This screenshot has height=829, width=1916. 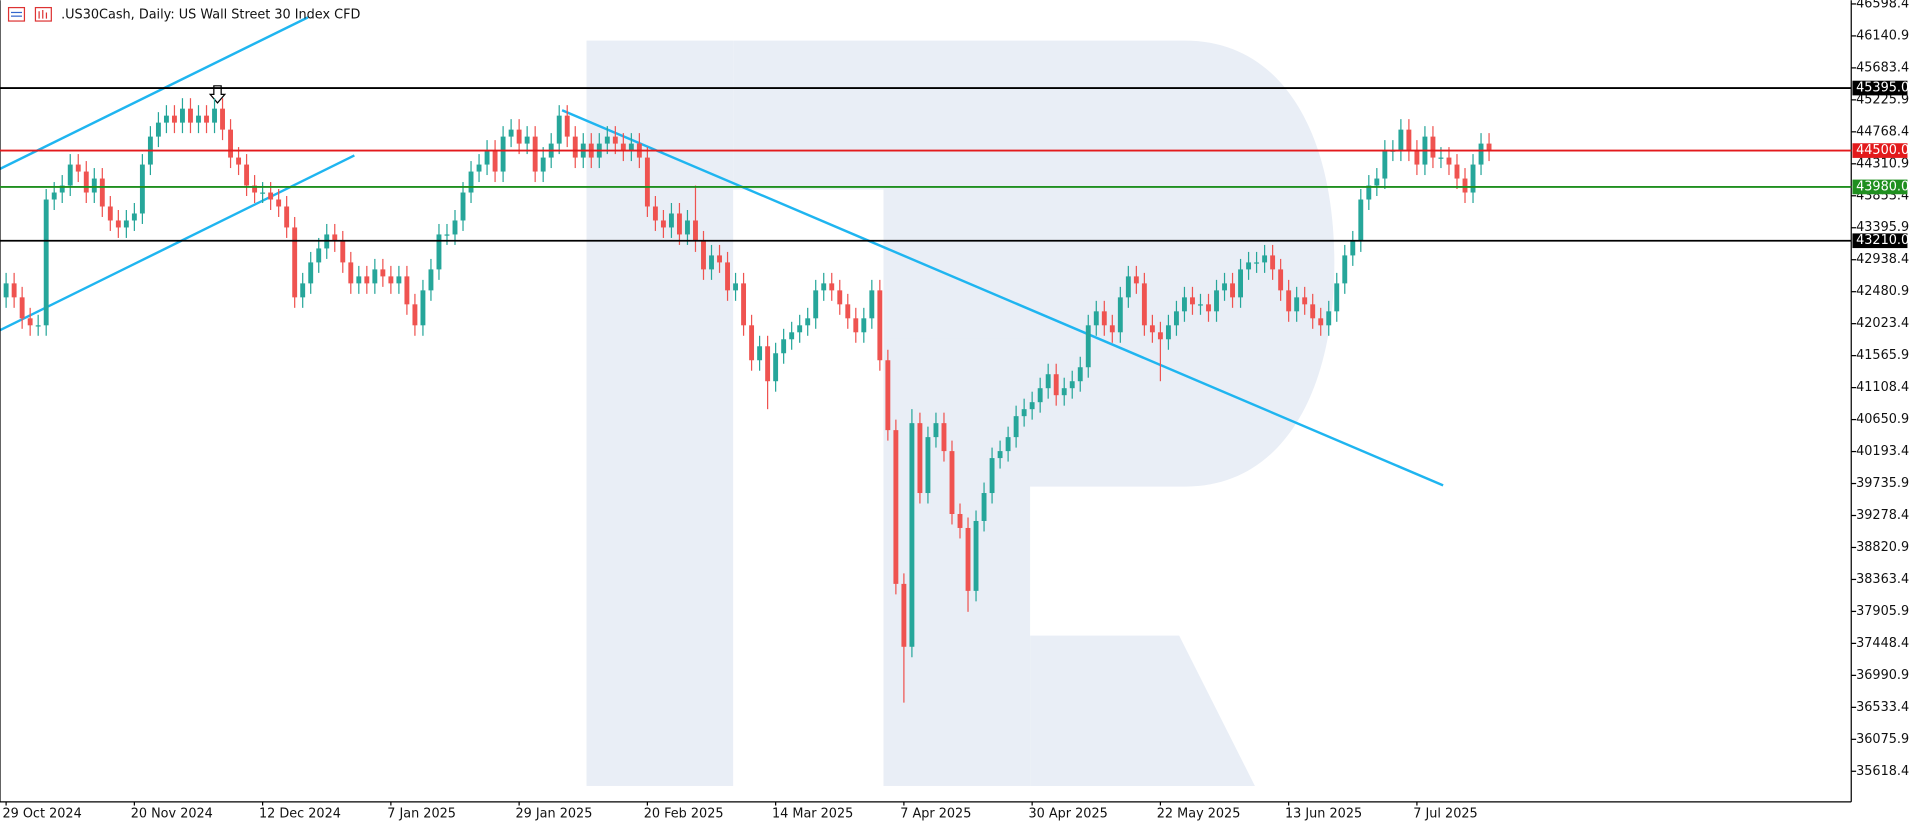 I want to click on y-tick-label: 38820.9, so click(x=1882, y=547).